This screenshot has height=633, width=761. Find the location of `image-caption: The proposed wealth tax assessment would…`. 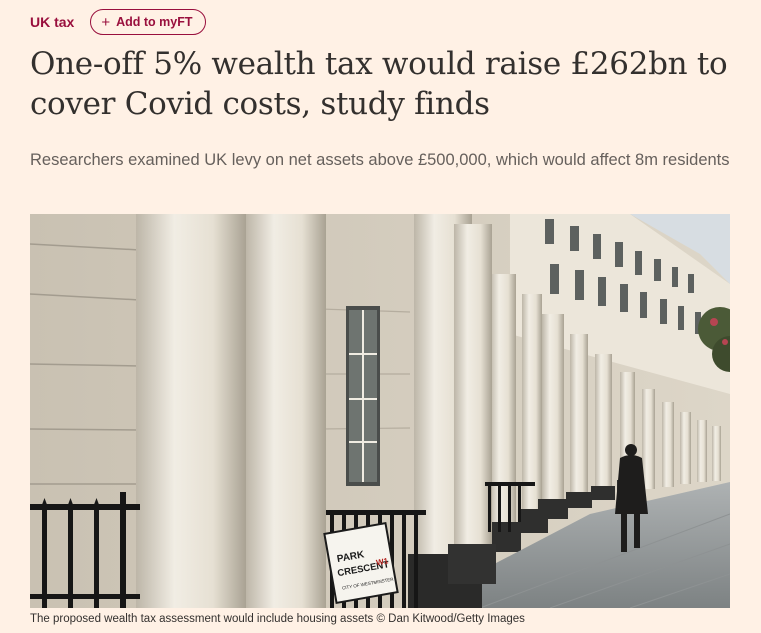

image-caption: The proposed wealth tax assessment would… is located at coordinates (277, 619).